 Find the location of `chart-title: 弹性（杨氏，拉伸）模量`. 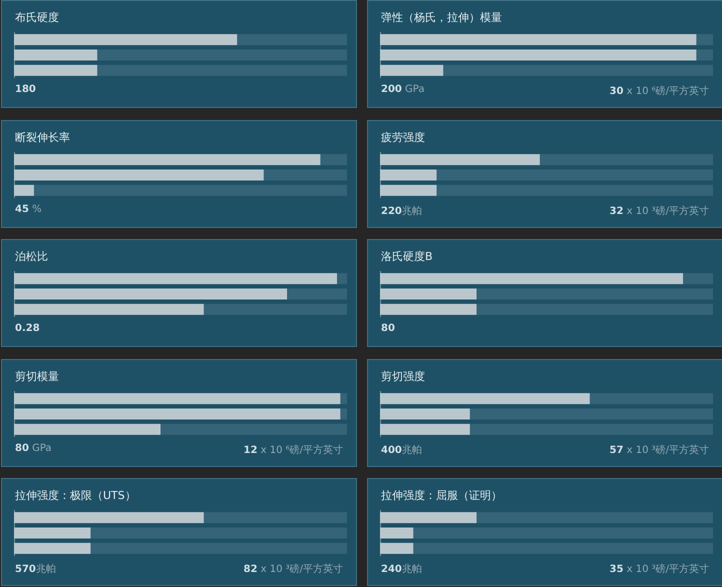

chart-title: 弹性（杨氏，拉伸）模量 is located at coordinates (441, 17).